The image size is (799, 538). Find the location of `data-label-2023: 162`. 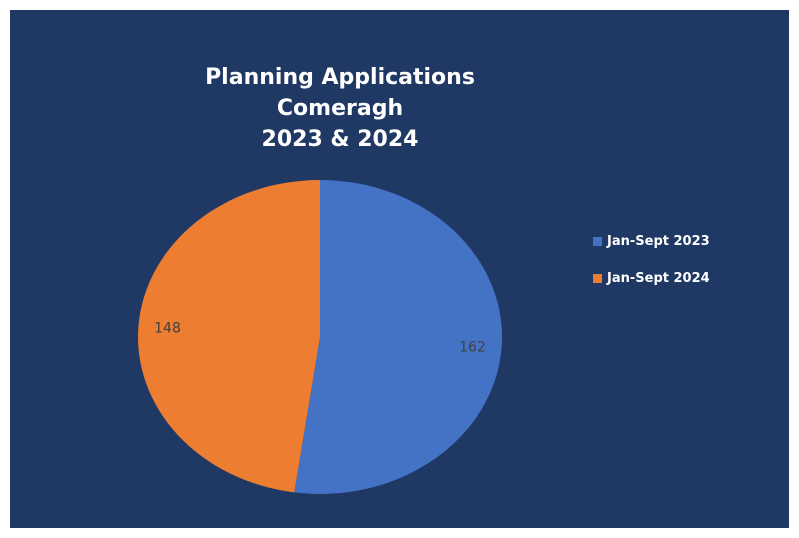

data-label-2023: 162 is located at coordinates (472, 347).